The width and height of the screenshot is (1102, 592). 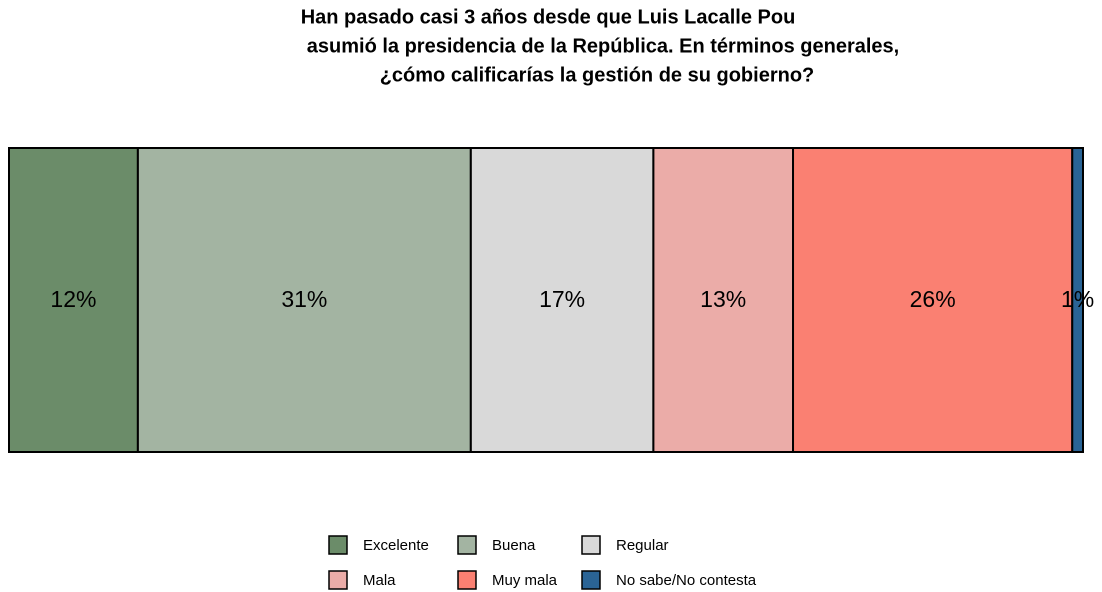 I want to click on value-label: 17%, so click(x=562, y=299).